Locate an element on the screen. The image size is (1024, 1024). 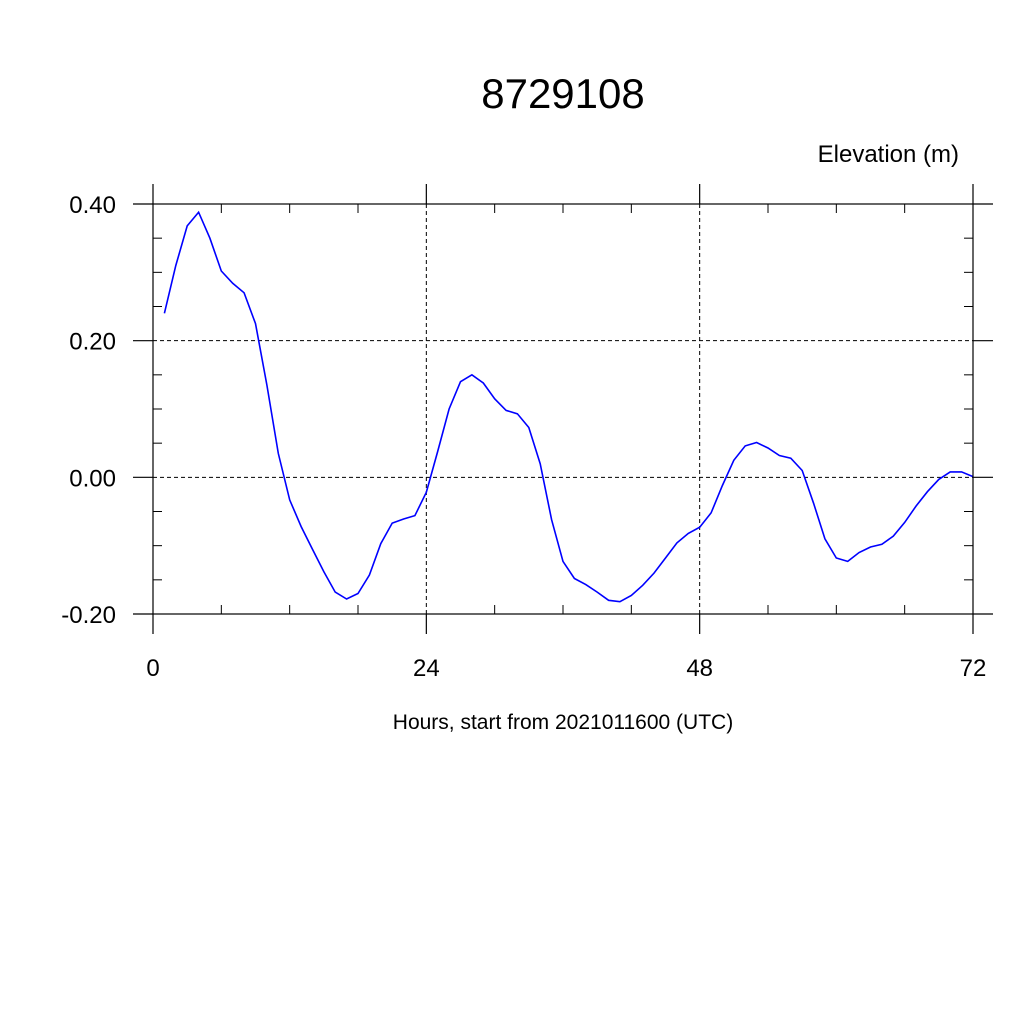
y-tick-label: -0.20 is located at coordinates (88, 615).